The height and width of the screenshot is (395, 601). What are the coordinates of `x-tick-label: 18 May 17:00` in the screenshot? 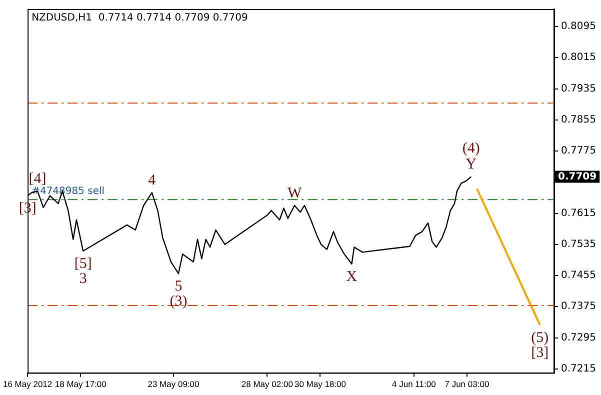 It's located at (80, 384).